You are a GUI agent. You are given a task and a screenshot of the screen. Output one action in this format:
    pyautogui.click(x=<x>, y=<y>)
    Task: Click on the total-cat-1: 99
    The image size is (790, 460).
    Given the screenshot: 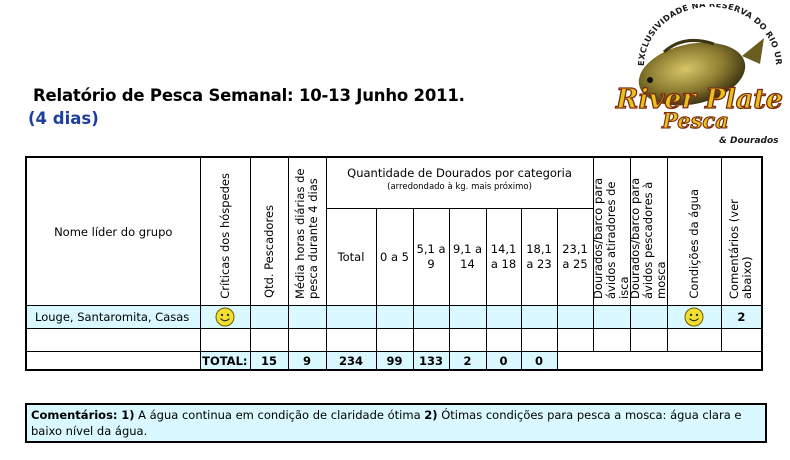 What is the action you would take?
    pyautogui.click(x=394, y=361)
    